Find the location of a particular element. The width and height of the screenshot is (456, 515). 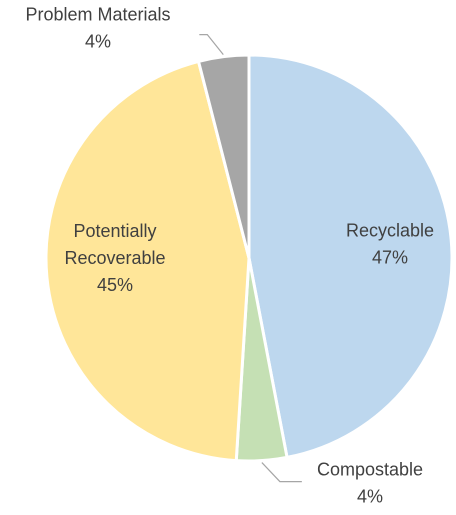

category-label-recyclable: Recyclable is located at coordinates (390, 231).